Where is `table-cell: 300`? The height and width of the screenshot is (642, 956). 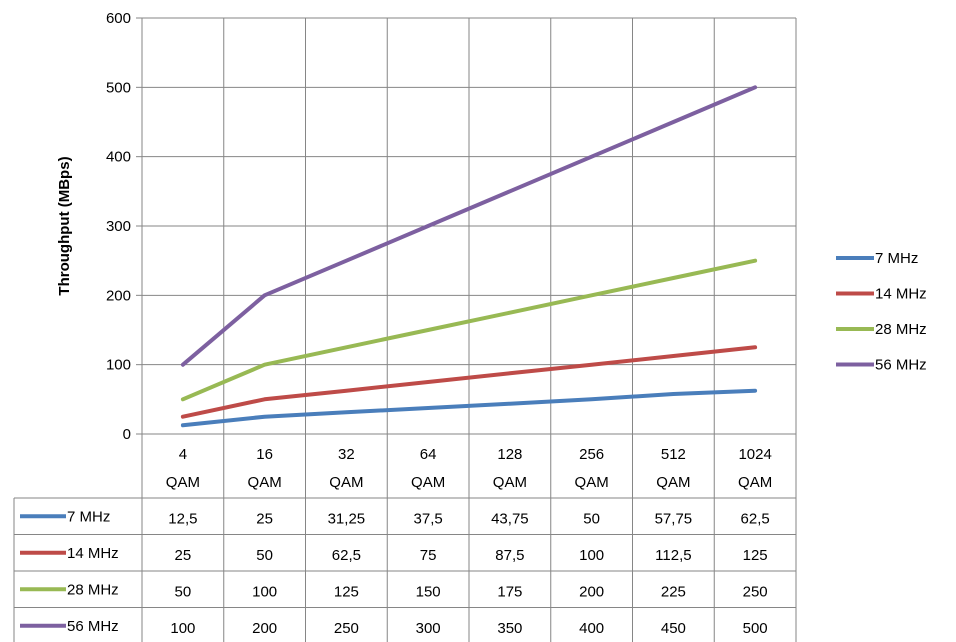 table-cell: 300 is located at coordinates (428, 628).